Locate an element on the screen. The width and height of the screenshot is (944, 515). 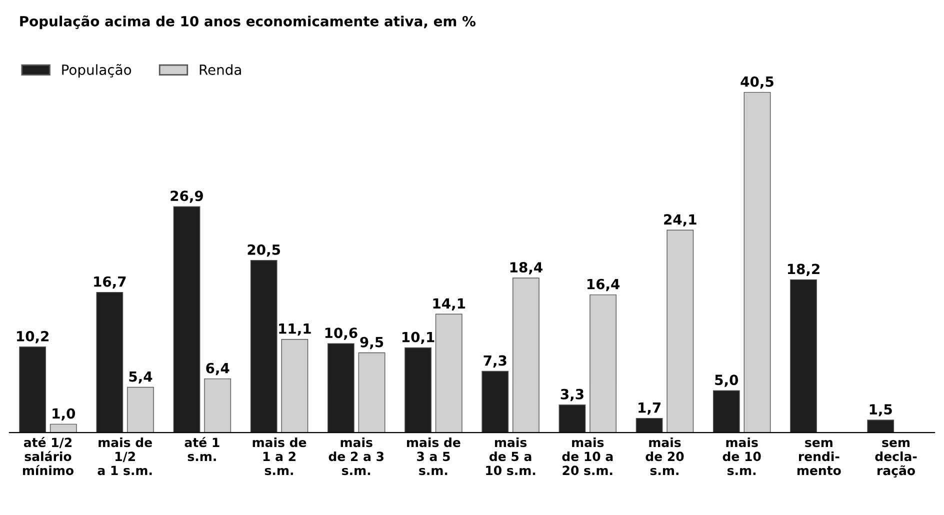
data-label: 16,7 is located at coordinates (110, 282).